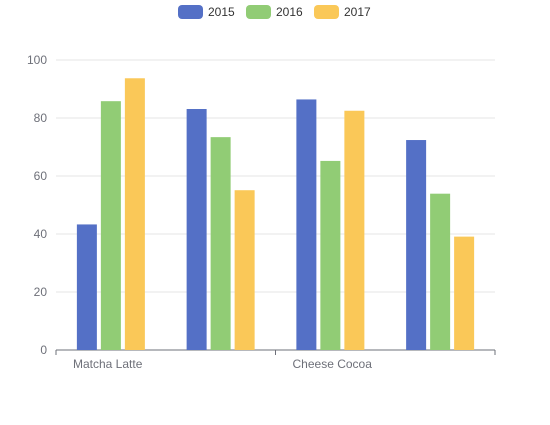 The width and height of the screenshot is (550, 425). I want to click on y-tick-label: 0, so click(43, 350).